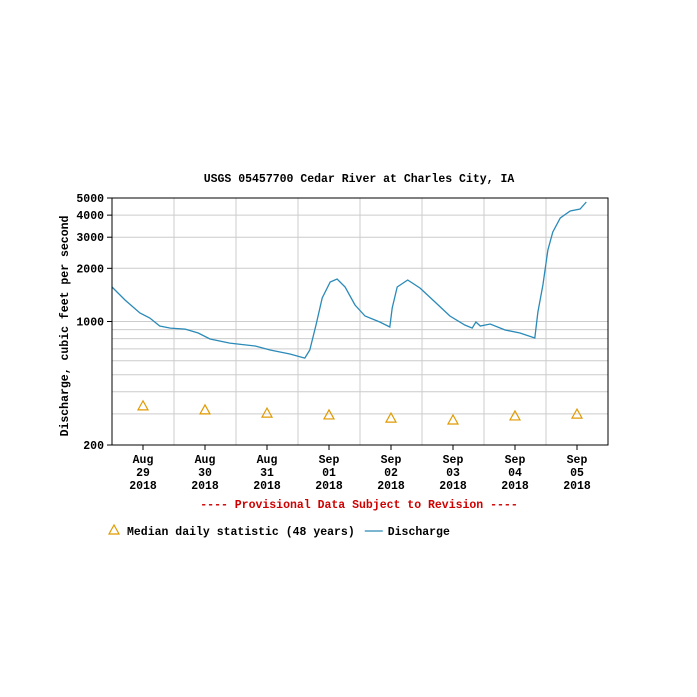  What do you see at coordinates (241, 532) in the screenshot?
I see `legend-label: Median daily statistic (48 years)` at bounding box center [241, 532].